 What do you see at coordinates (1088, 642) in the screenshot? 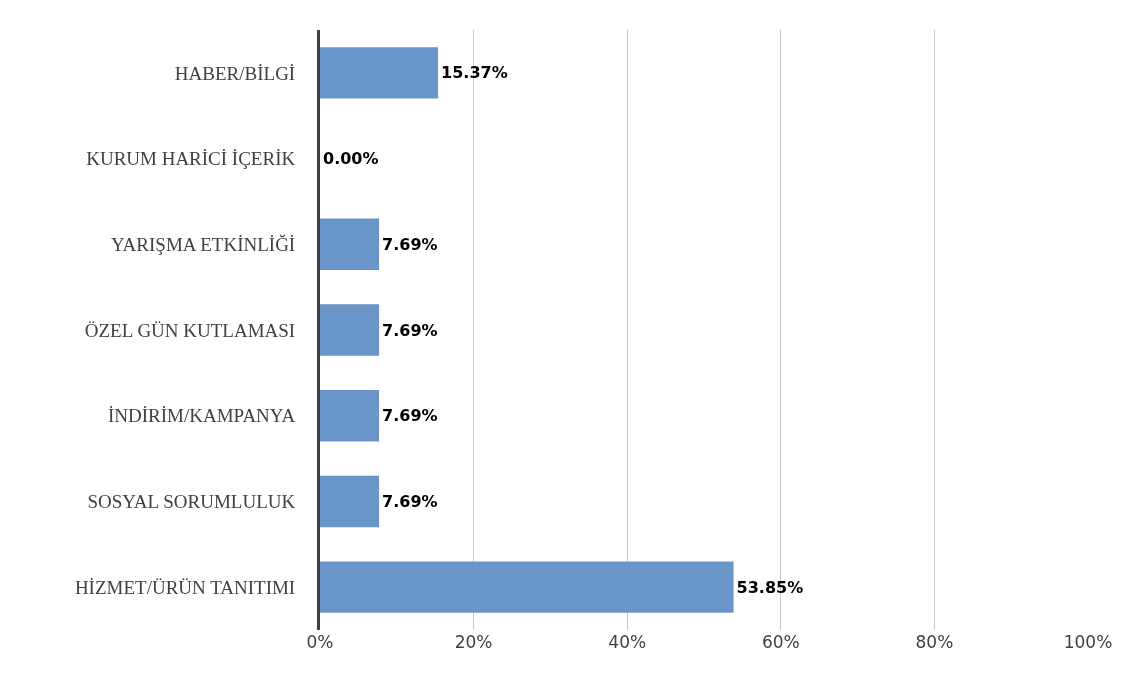
I see `x-tick-label: 100%` at bounding box center [1088, 642].